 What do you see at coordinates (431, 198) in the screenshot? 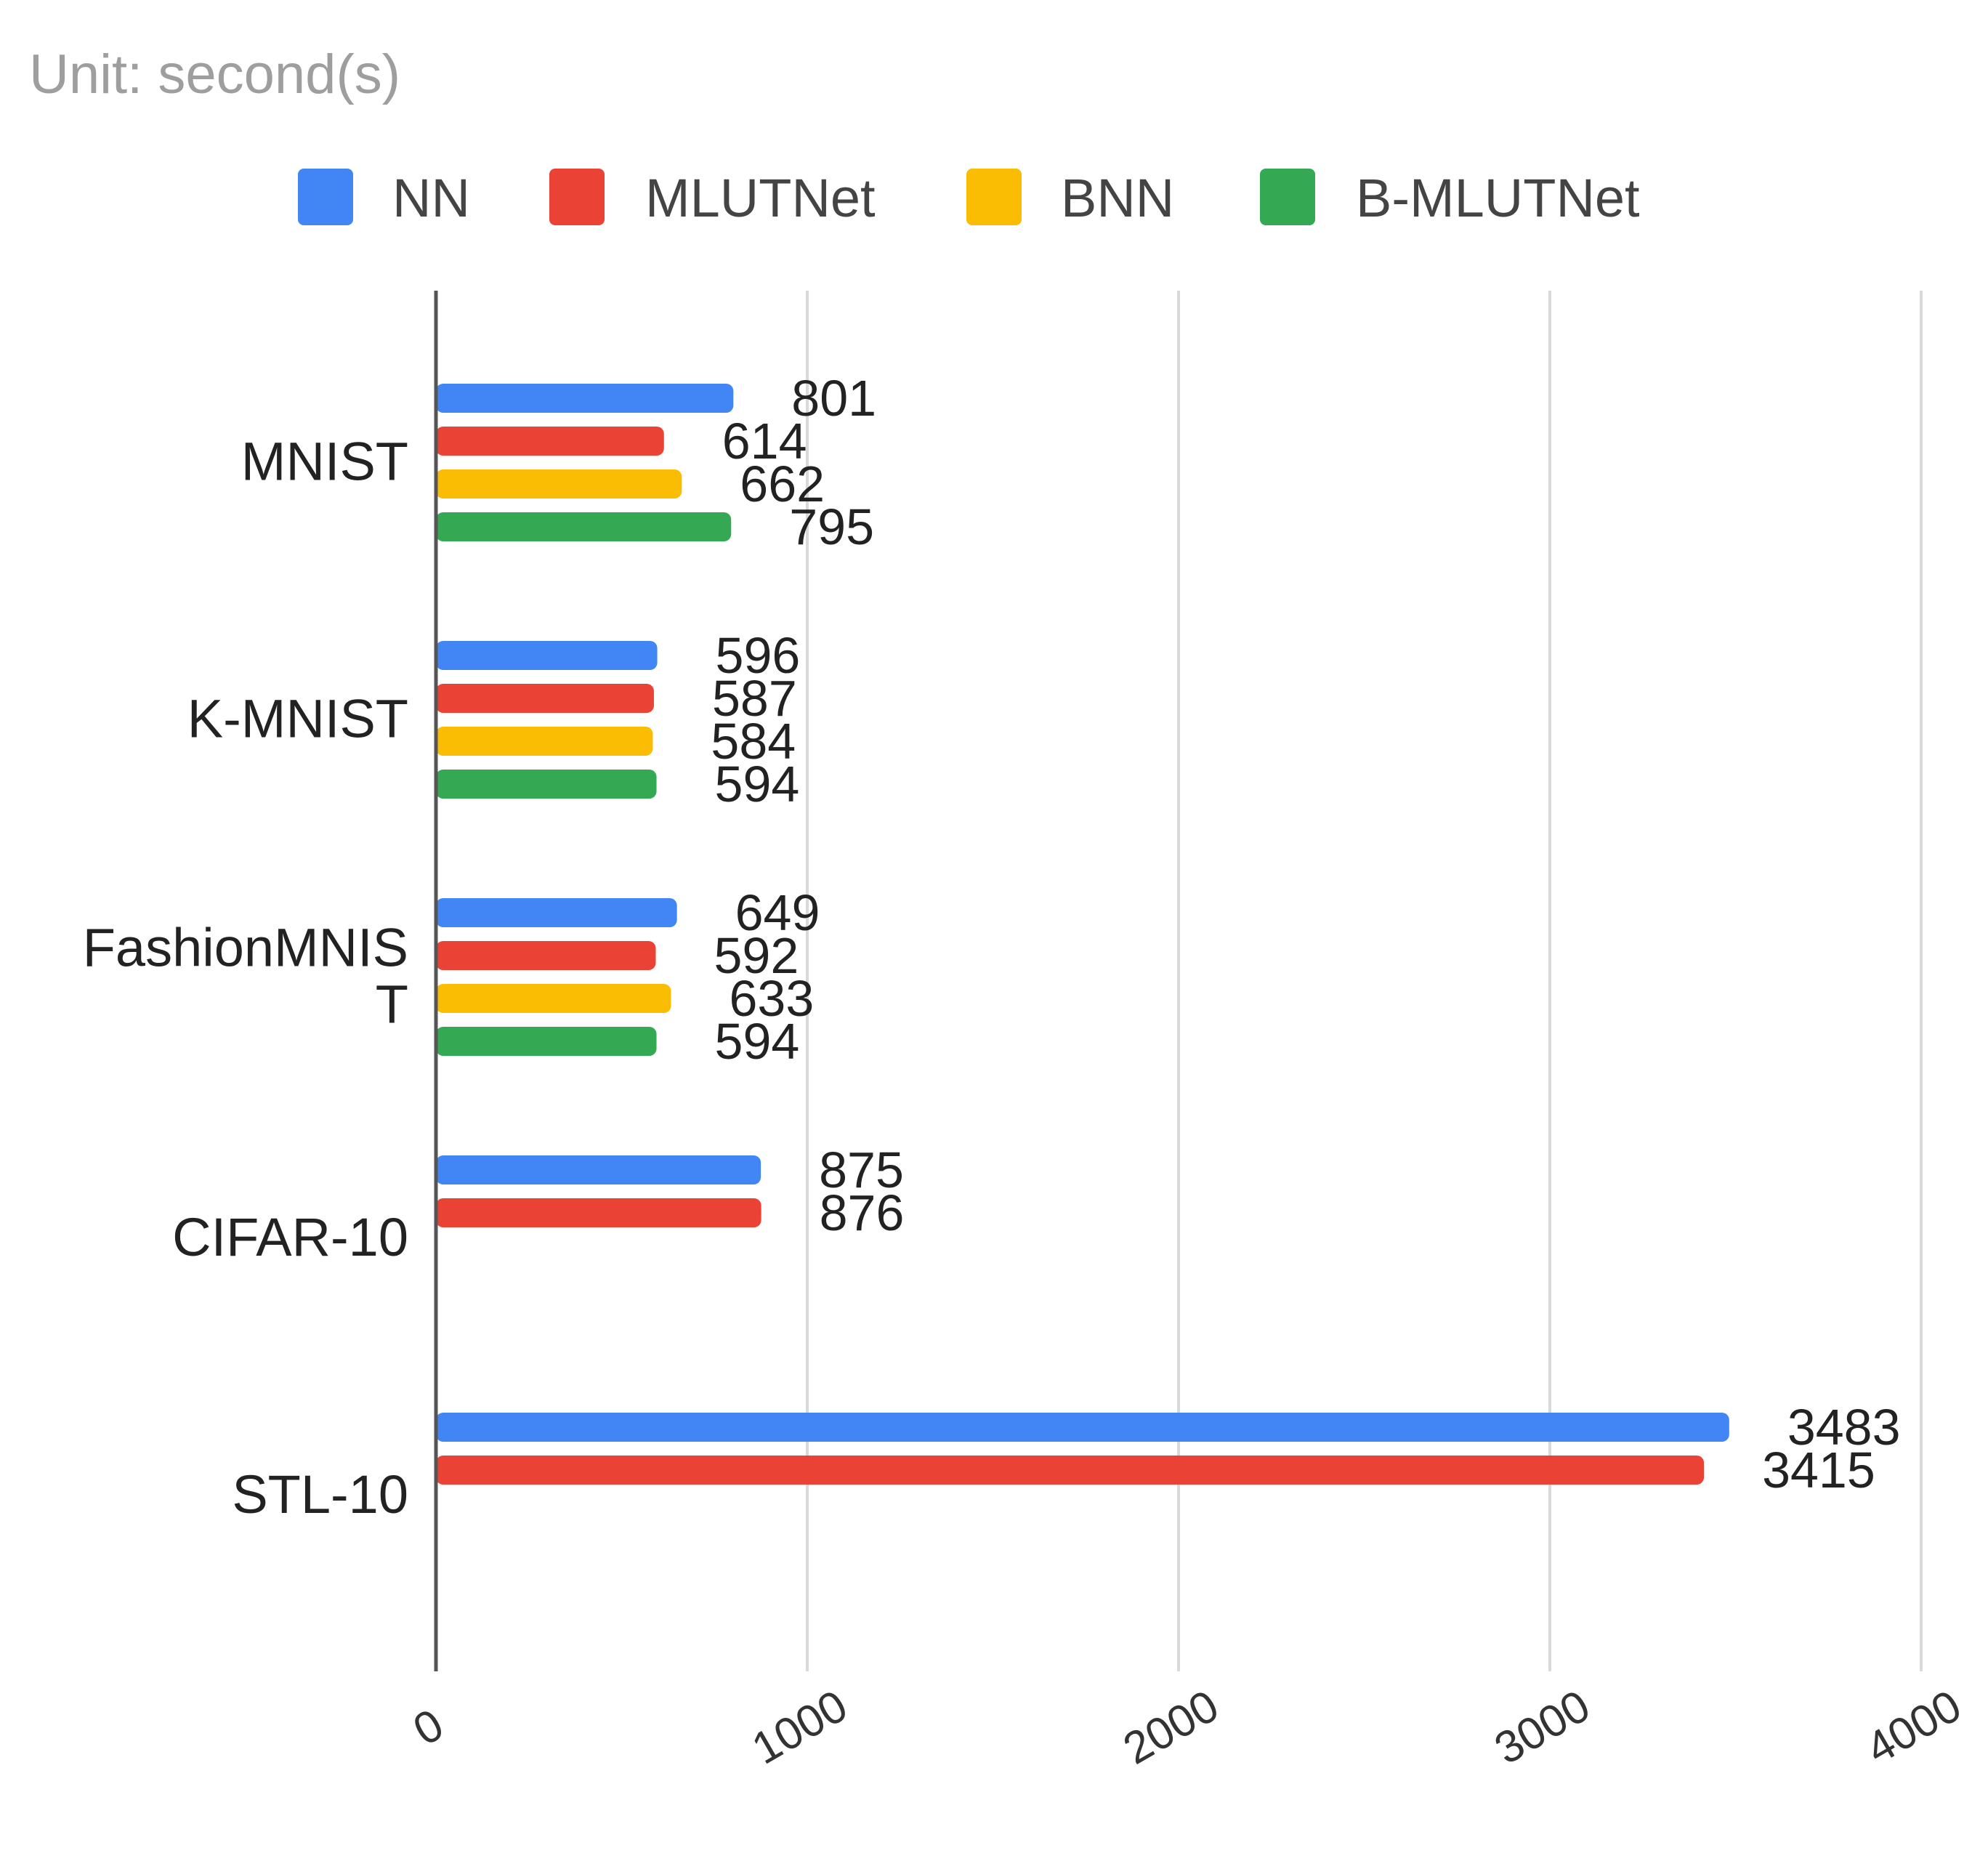
I see `legend-label-nn: NN` at bounding box center [431, 198].